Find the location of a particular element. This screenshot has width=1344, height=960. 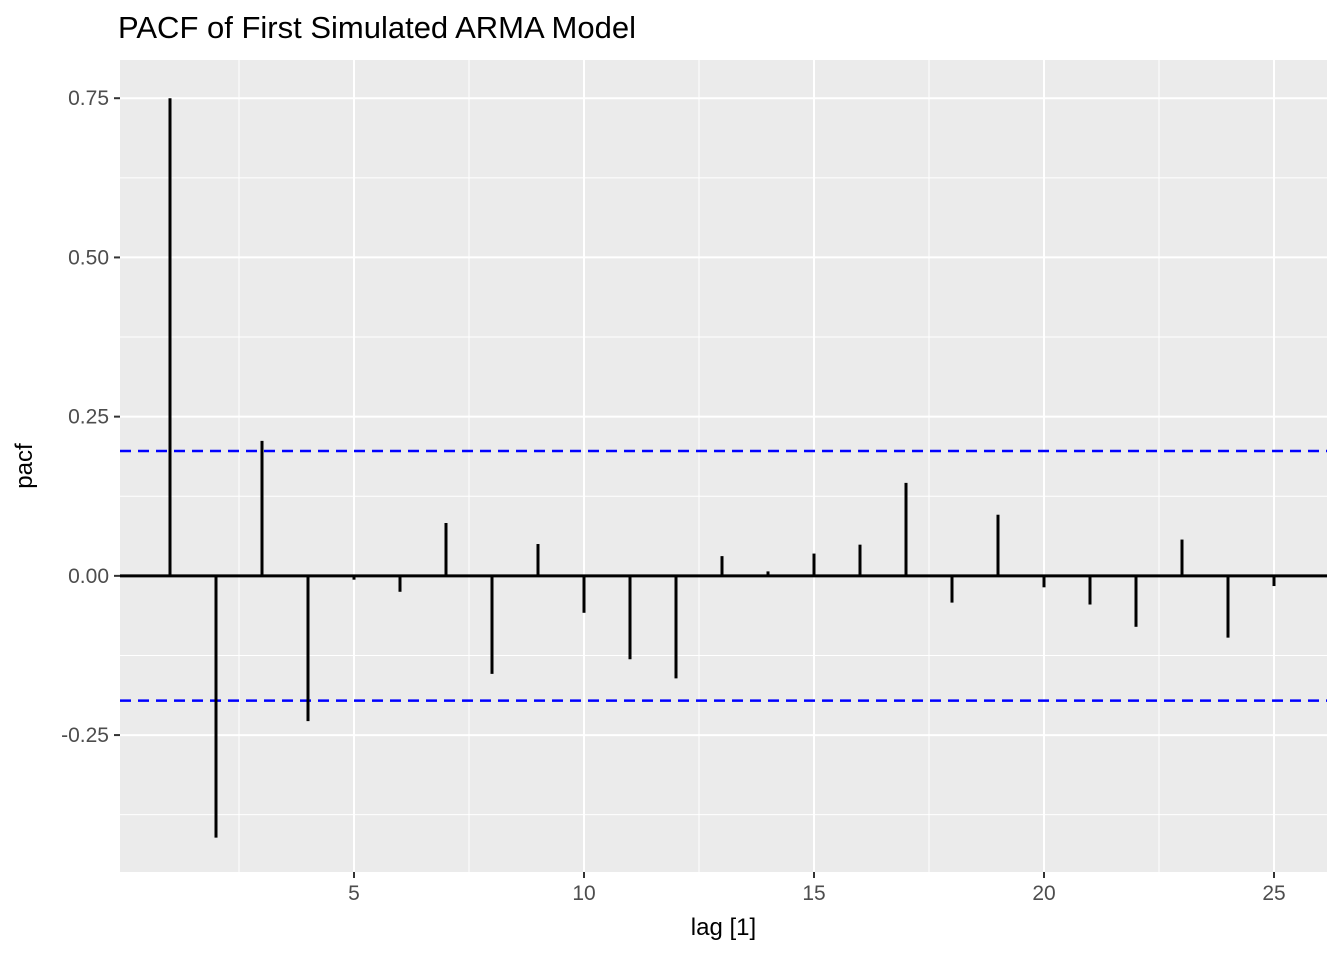

y-tick-label: -0.25 is located at coordinates (85, 735).